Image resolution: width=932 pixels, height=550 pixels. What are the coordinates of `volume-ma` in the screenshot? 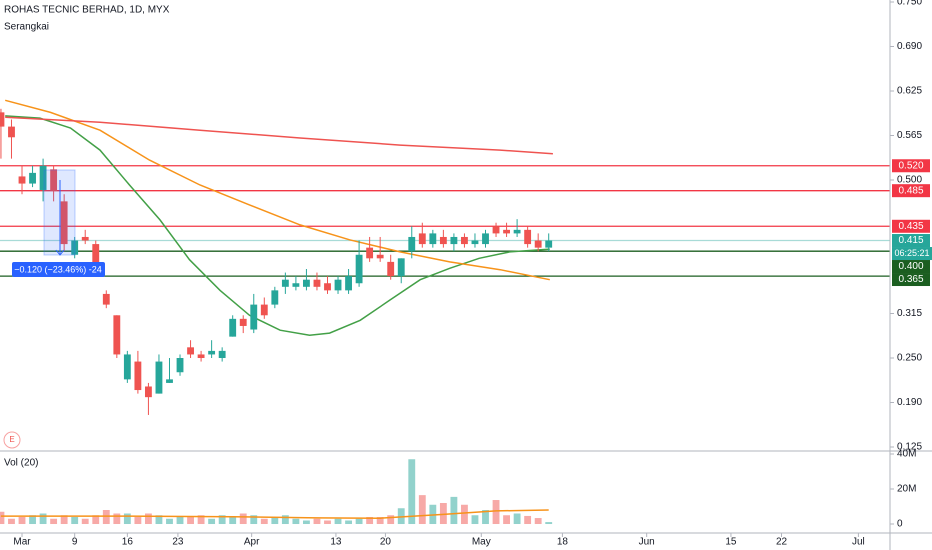 It's located at (274, 514).